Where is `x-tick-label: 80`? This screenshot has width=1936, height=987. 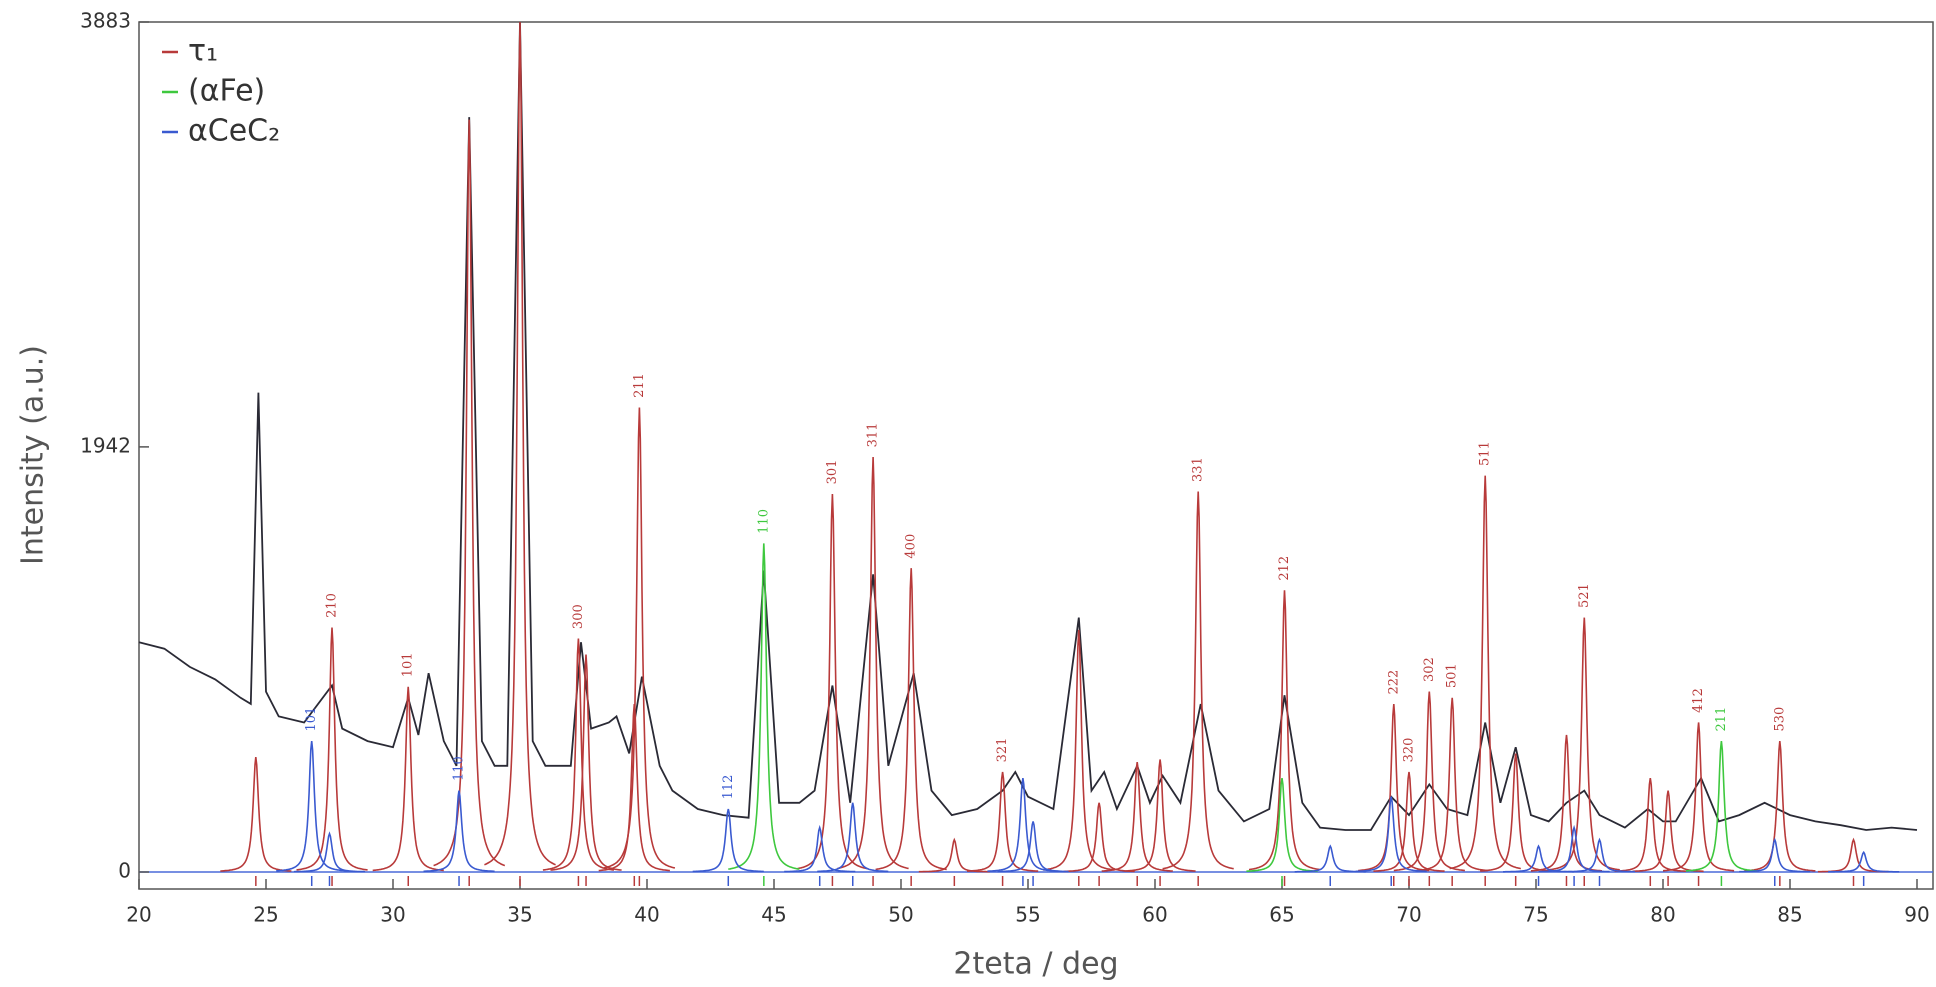
x-tick-label: 80 is located at coordinates (1662, 915).